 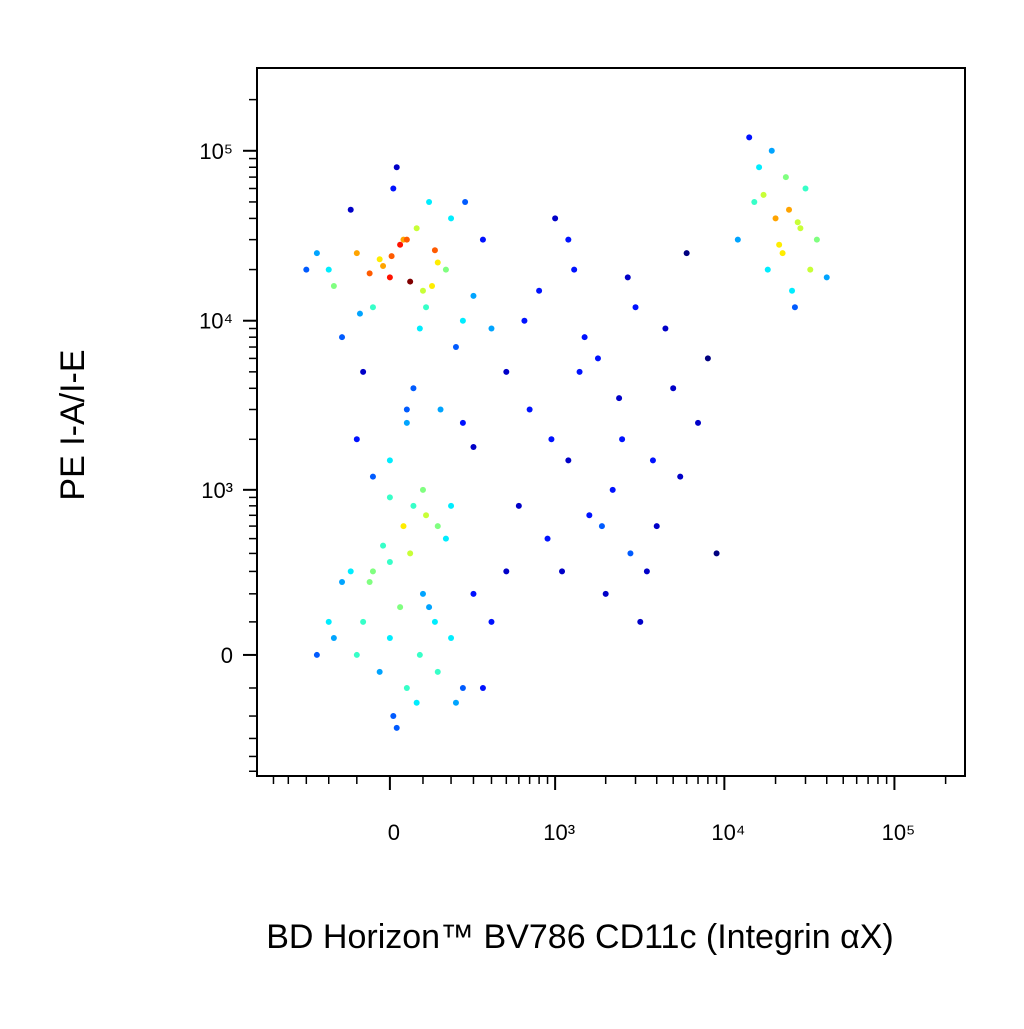 What do you see at coordinates (559, 832) in the screenshot?
I see `x-tick-label: 10³` at bounding box center [559, 832].